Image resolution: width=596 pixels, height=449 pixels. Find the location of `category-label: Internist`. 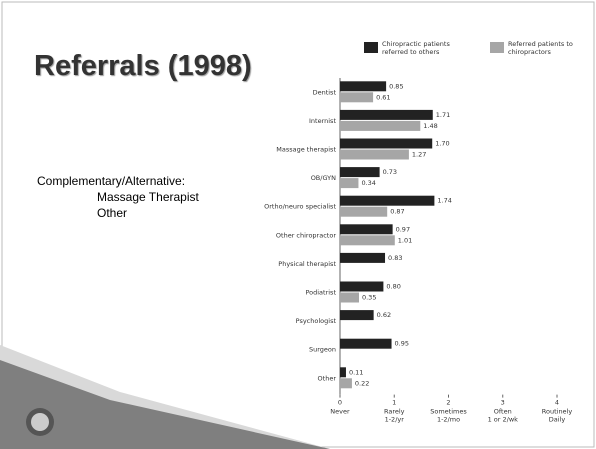

category-label: Internist is located at coordinates (322, 121).